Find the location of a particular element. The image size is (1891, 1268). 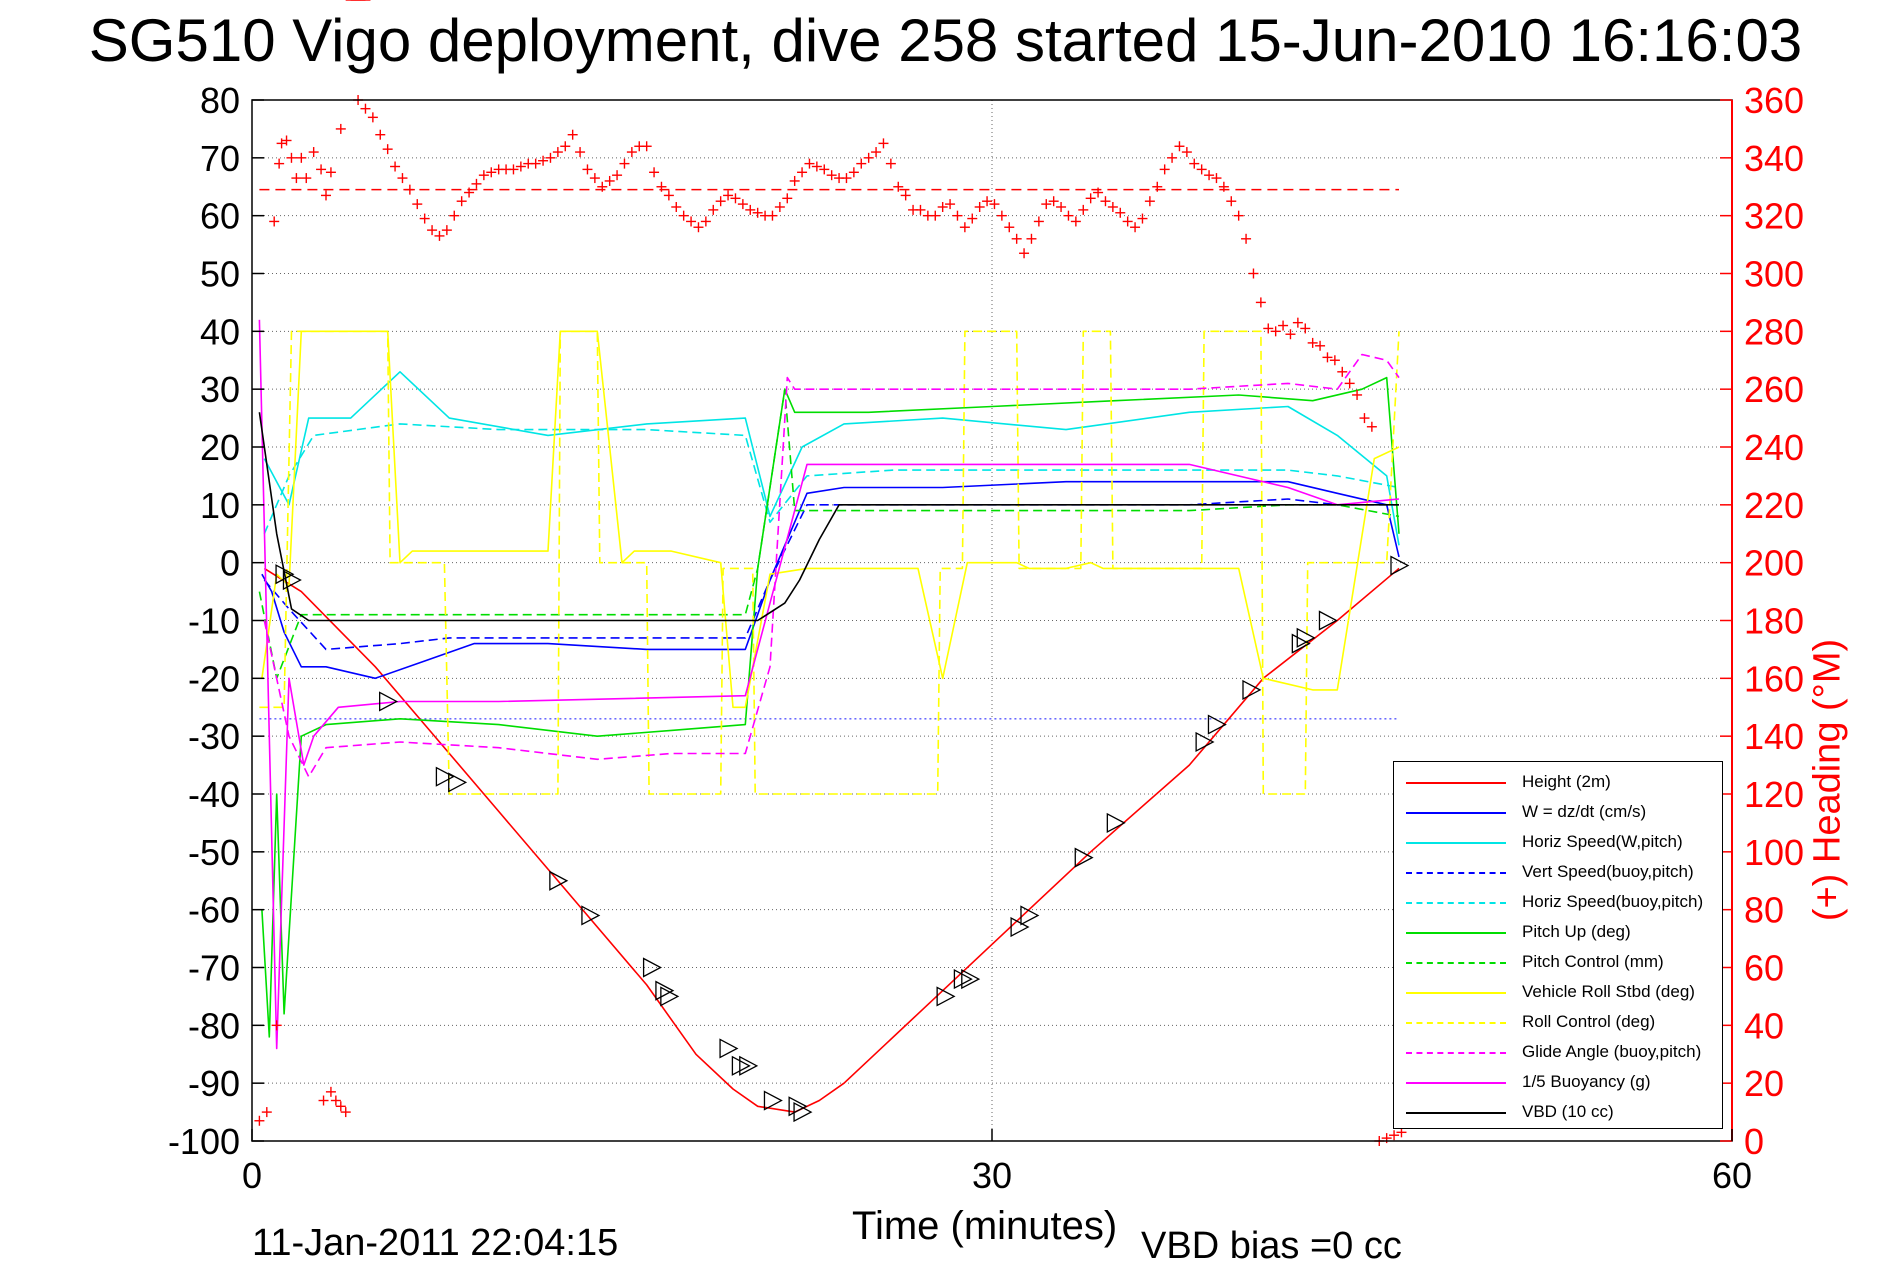

y-tick-label: 50 is located at coordinates (220, 274).